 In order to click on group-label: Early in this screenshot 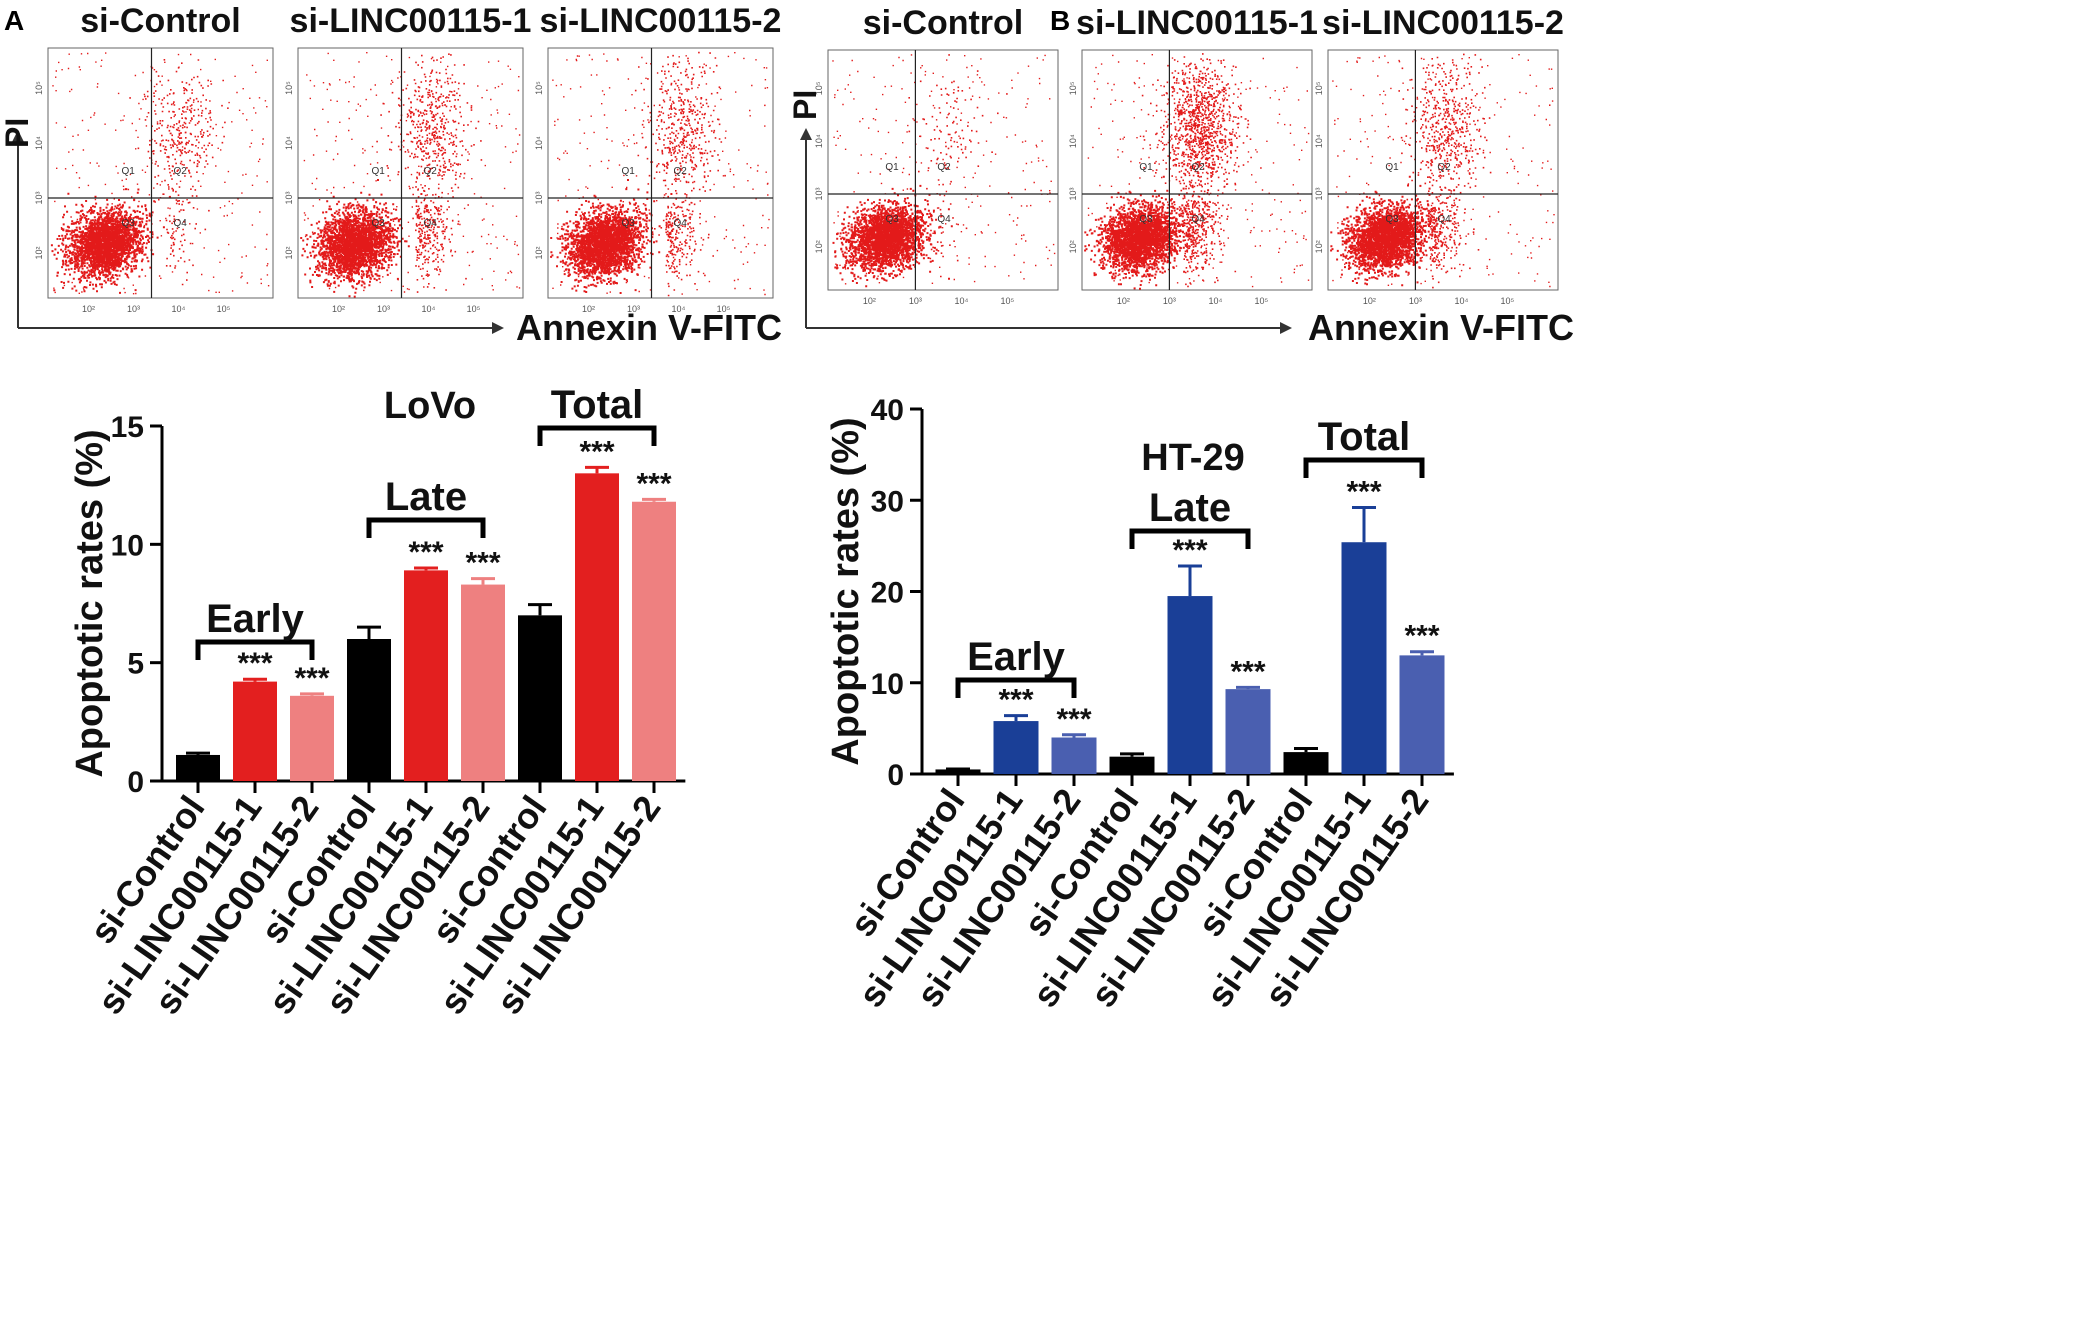, I will do `click(255, 619)`.